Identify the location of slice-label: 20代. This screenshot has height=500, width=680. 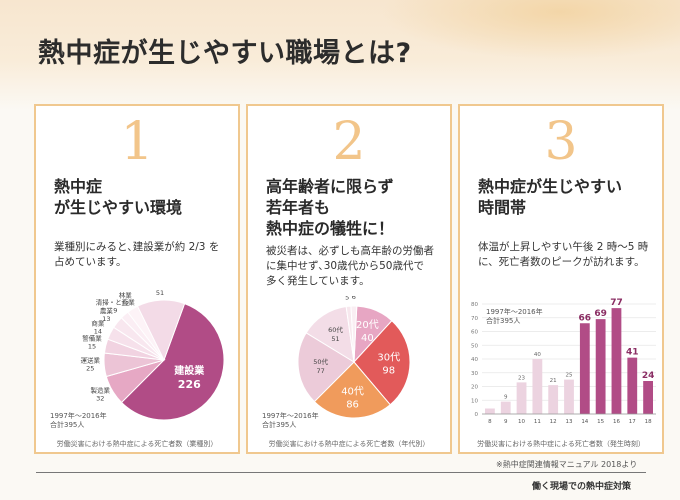
(367, 325).